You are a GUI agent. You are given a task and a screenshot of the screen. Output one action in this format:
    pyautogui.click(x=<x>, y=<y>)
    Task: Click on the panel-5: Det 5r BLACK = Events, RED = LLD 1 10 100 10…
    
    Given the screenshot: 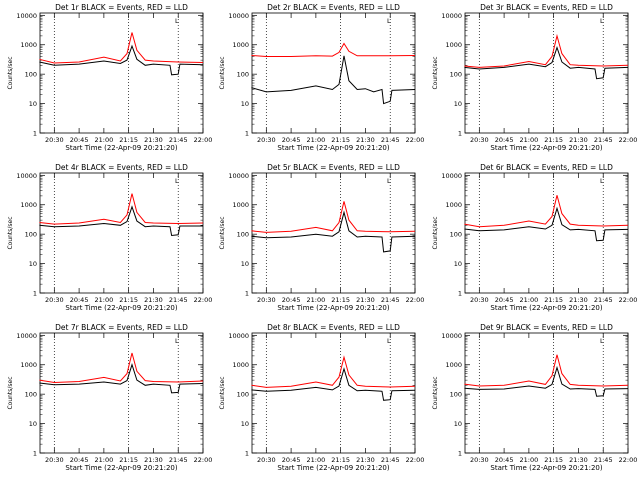 What is the action you would take?
    pyautogui.click(x=321, y=237)
    